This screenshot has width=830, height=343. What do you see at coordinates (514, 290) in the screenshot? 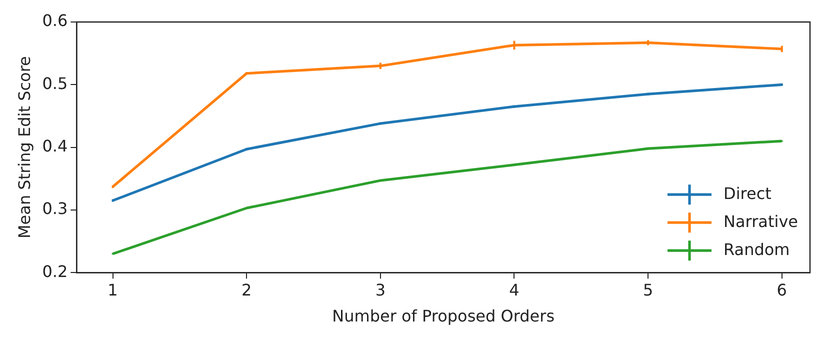
I see `x-tick-label: 4` at bounding box center [514, 290].